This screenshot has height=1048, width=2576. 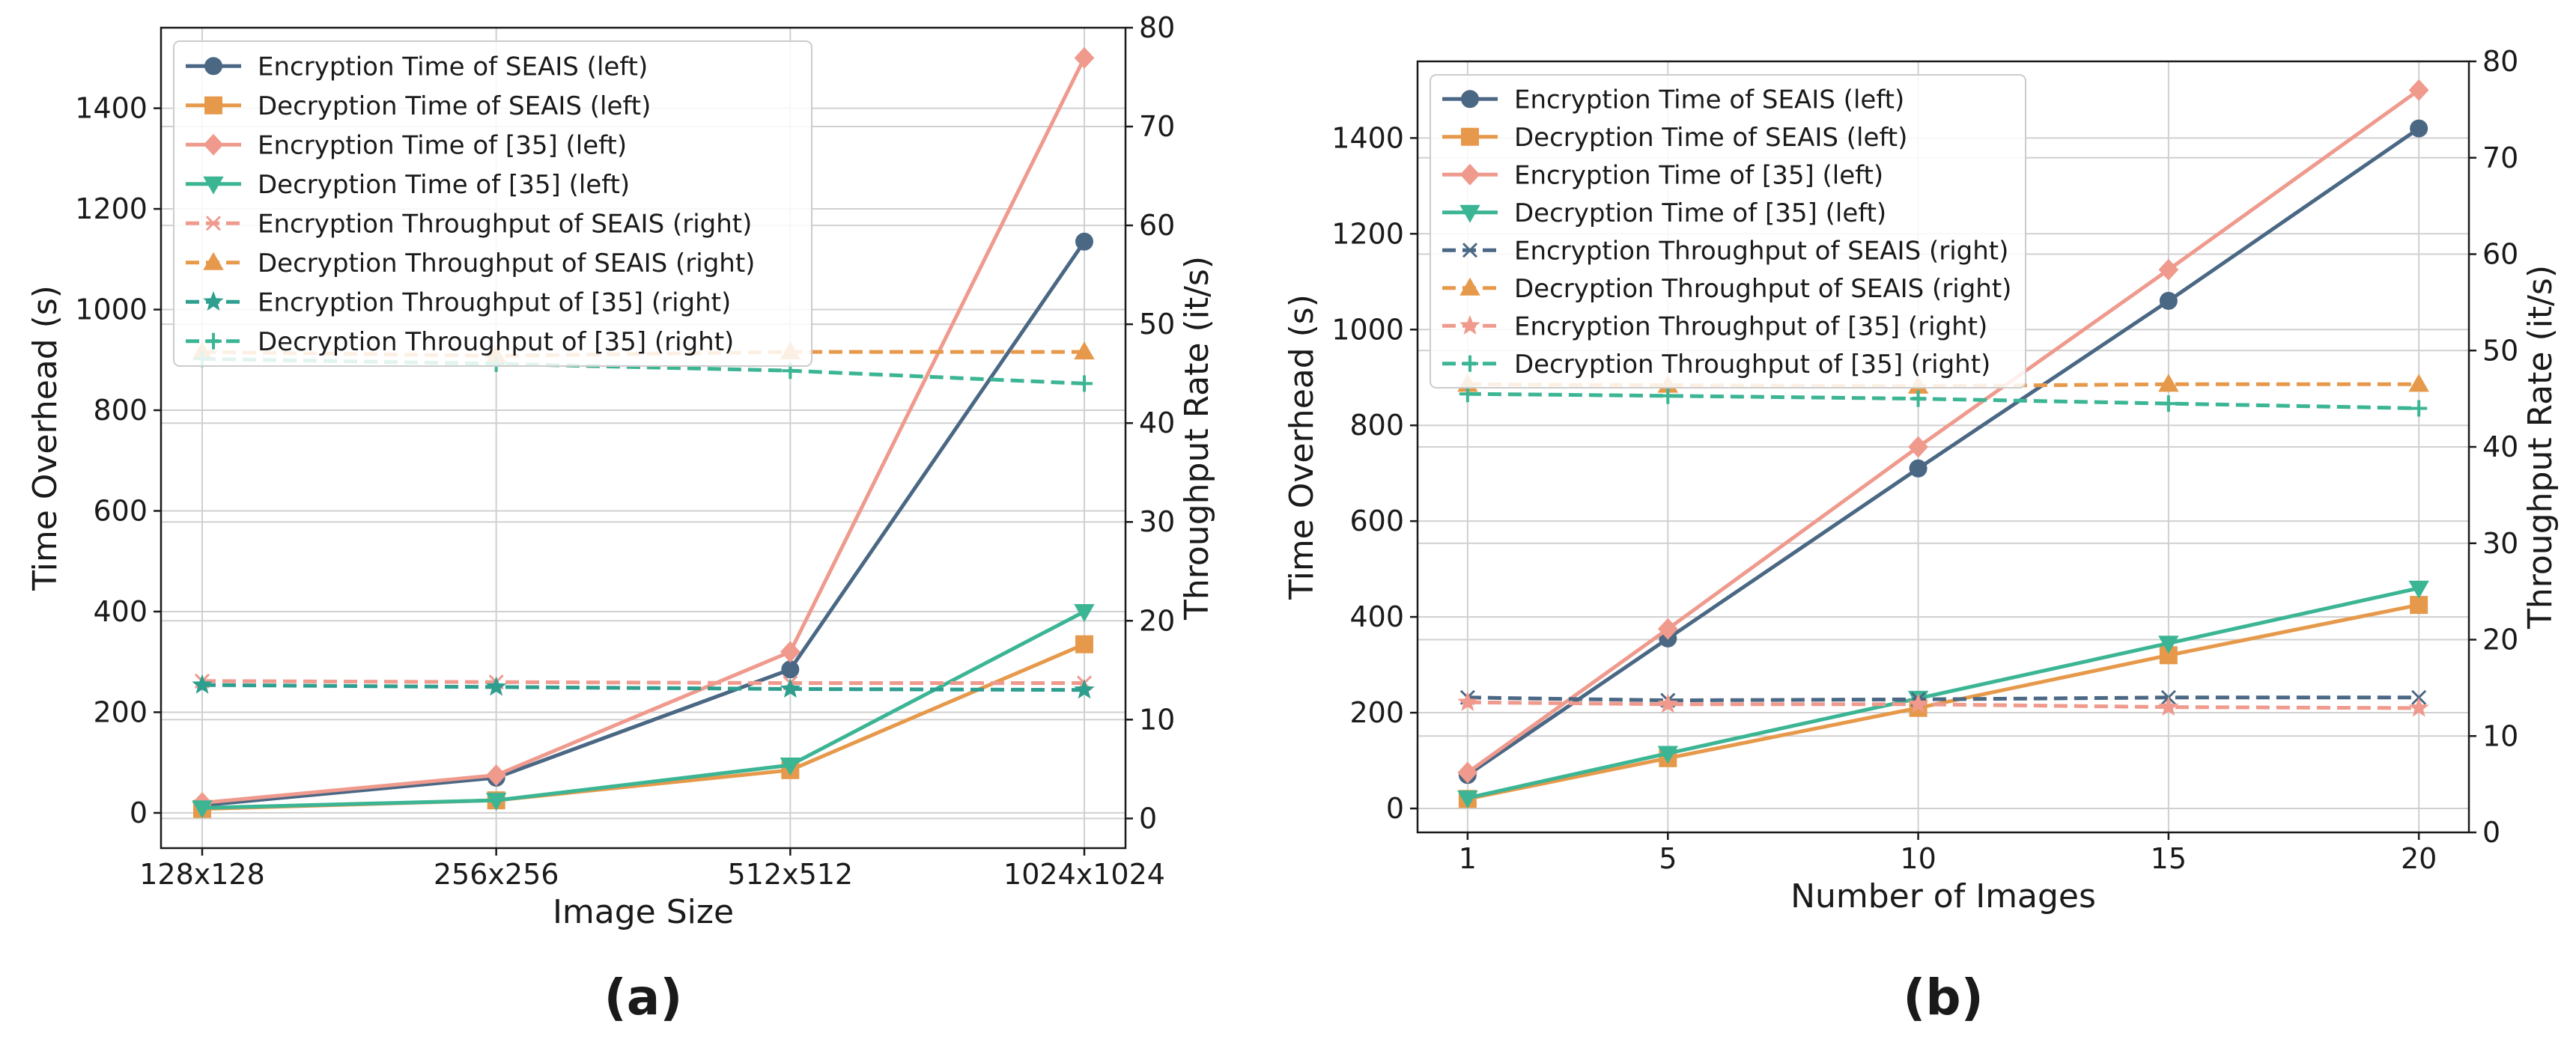 What do you see at coordinates (1084, 874) in the screenshot?
I see `x-tick-label: 1024x1024` at bounding box center [1084, 874].